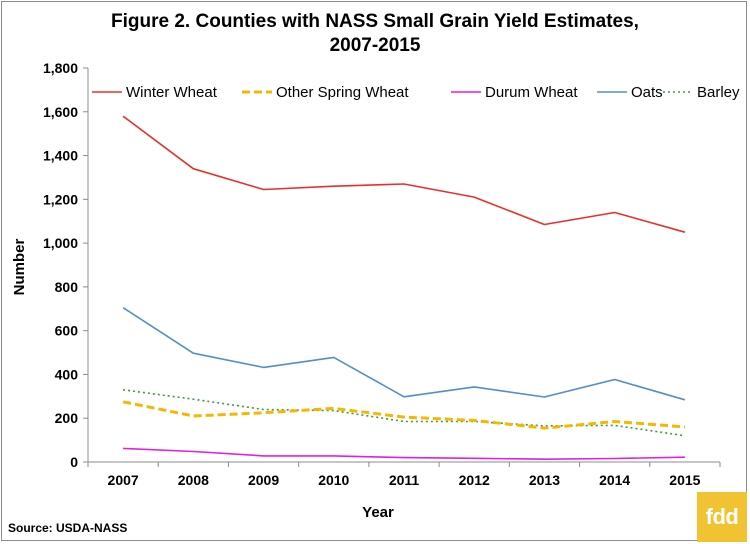 The image size is (750, 544). I want to click on x-tick-label: 2007, so click(123, 480).